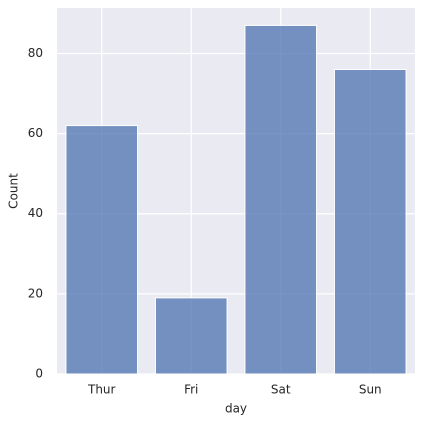  I want to click on x-tick-label: Sat, so click(281, 390).